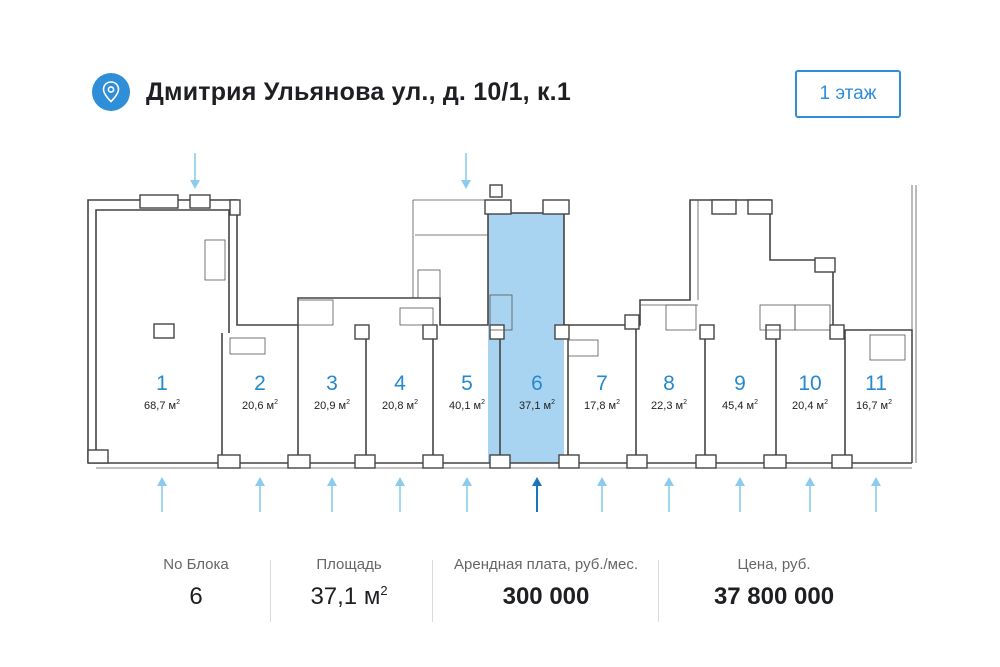 The image size is (1000, 667). I want to click on unit-4: 4 20,8 м2, so click(400, 392).